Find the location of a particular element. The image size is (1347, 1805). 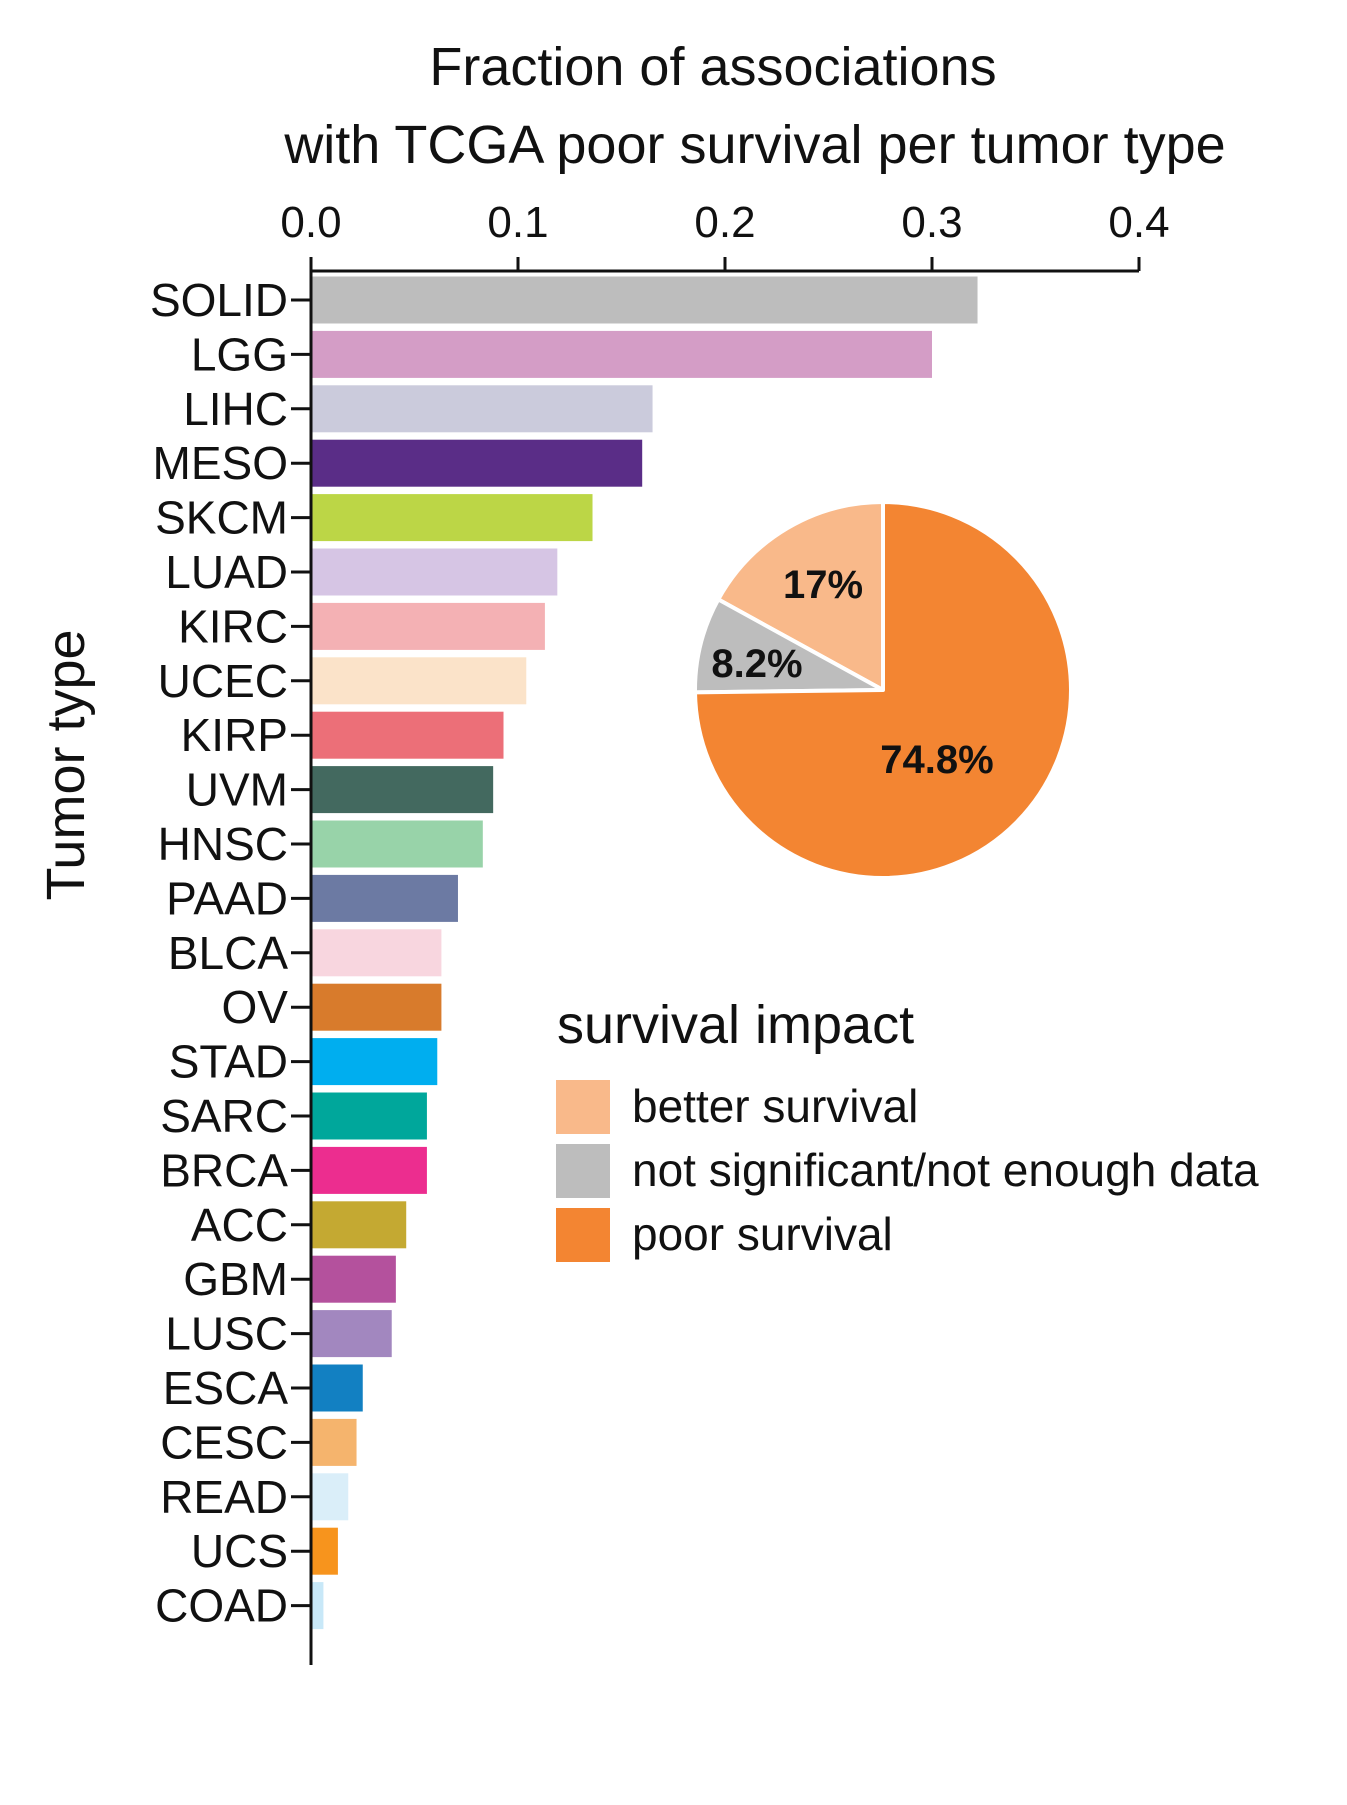

x-tick-label: 0.0 is located at coordinates (310, 222).